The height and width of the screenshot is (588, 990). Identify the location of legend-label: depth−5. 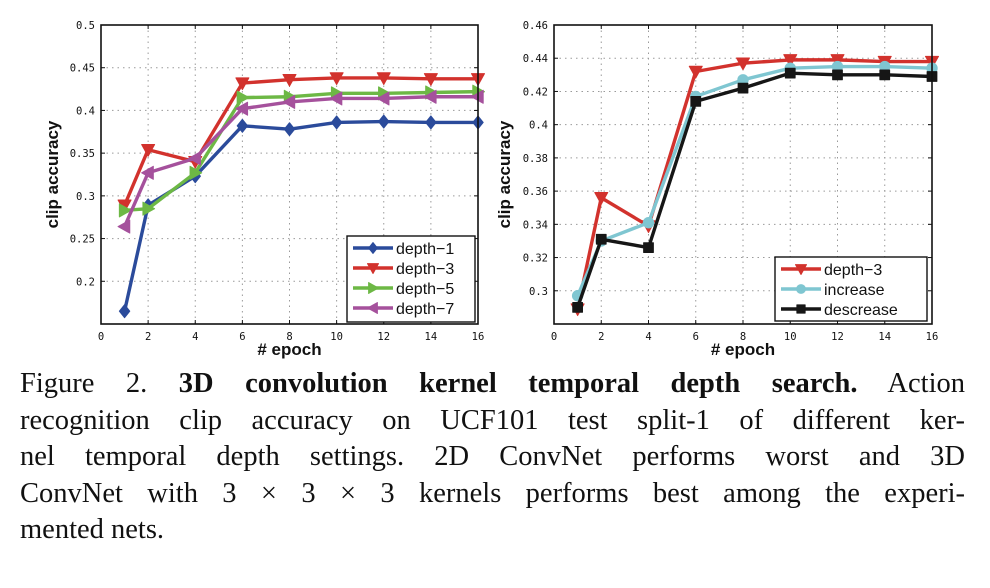
(425, 289).